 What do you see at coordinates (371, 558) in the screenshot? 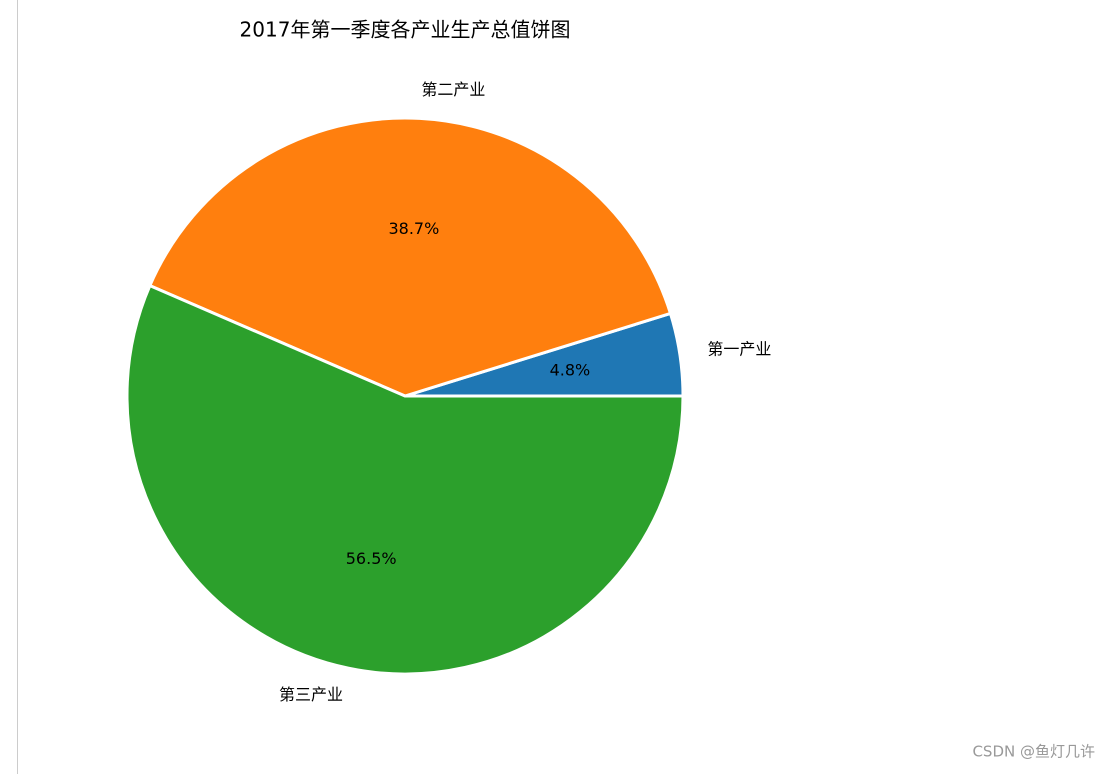
I see `percent-label: 56.5%` at bounding box center [371, 558].